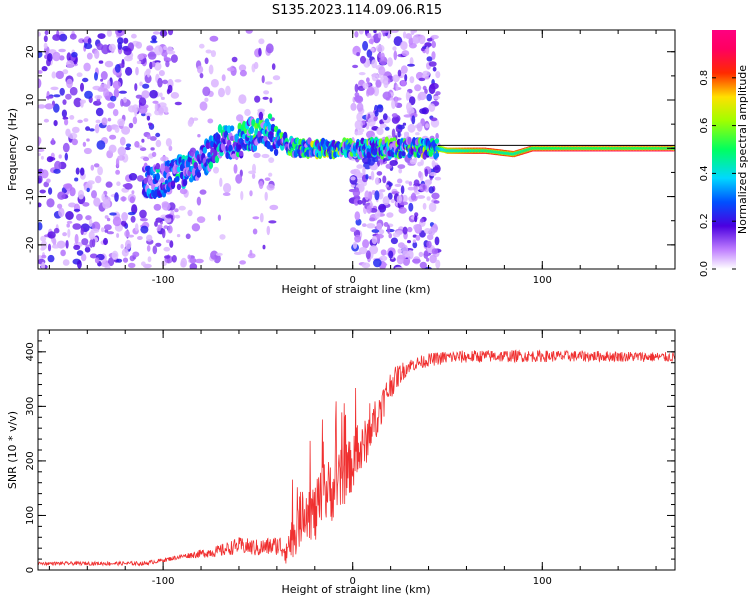 The height and width of the screenshot is (600, 750). What do you see at coordinates (30, 460) in the screenshot?
I see `snr-ytick-label: 200` at bounding box center [30, 460].